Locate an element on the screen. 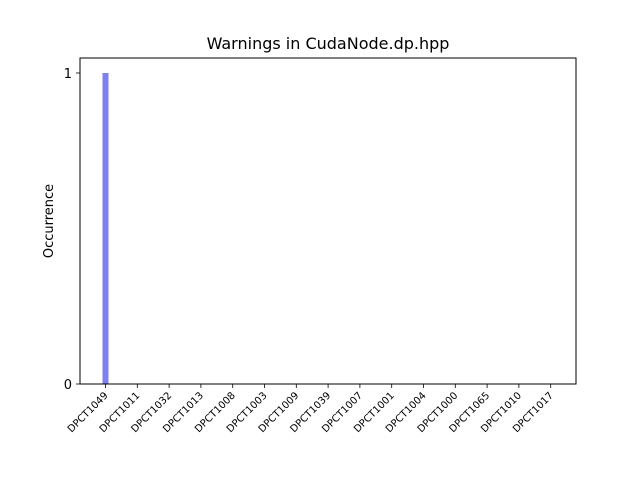 This screenshot has height=480, width=640. bars-group is located at coordinates (105, 228).